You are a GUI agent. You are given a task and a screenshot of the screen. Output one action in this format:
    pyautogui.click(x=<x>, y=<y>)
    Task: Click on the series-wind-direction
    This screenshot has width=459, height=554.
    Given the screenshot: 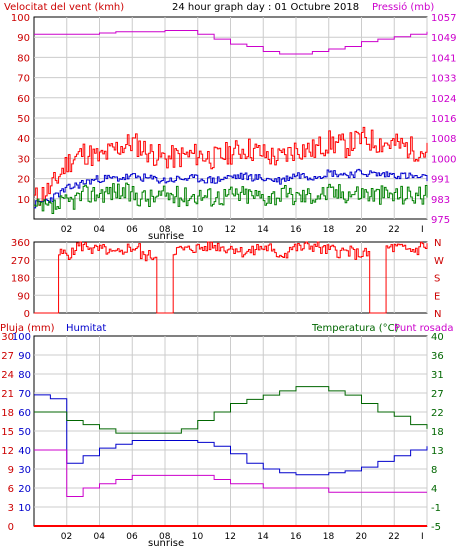 What is the action you would take?
    pyautogui.click(x=231, y=277)
    